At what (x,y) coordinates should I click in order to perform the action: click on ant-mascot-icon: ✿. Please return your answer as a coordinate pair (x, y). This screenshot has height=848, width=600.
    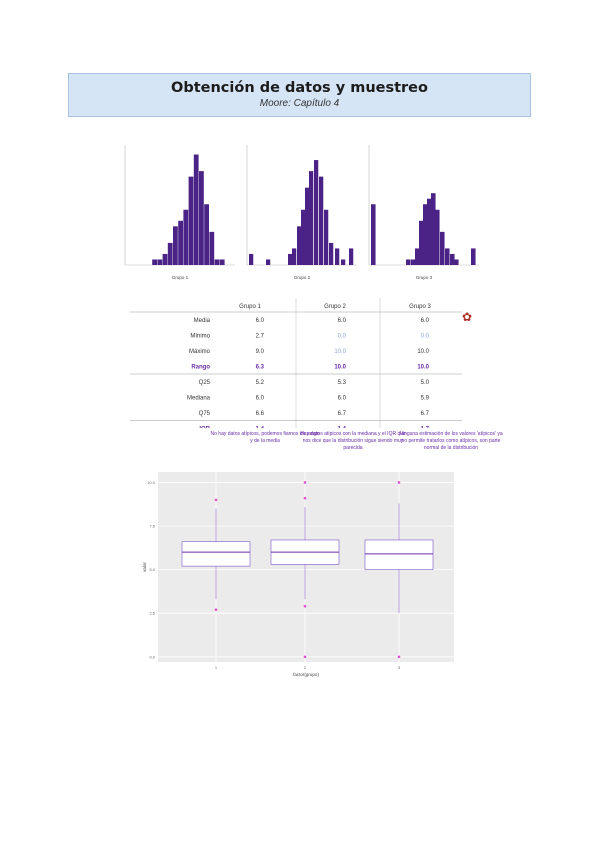
    Looking at the image, I should click on (467, 317).